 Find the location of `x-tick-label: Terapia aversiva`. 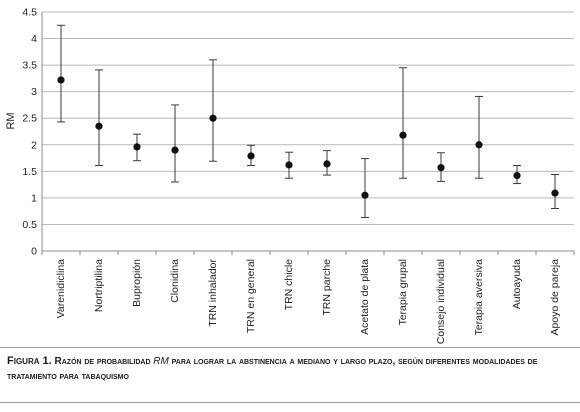

x-tick-label: Terapia aversiva is located at coordinates (479, 297).